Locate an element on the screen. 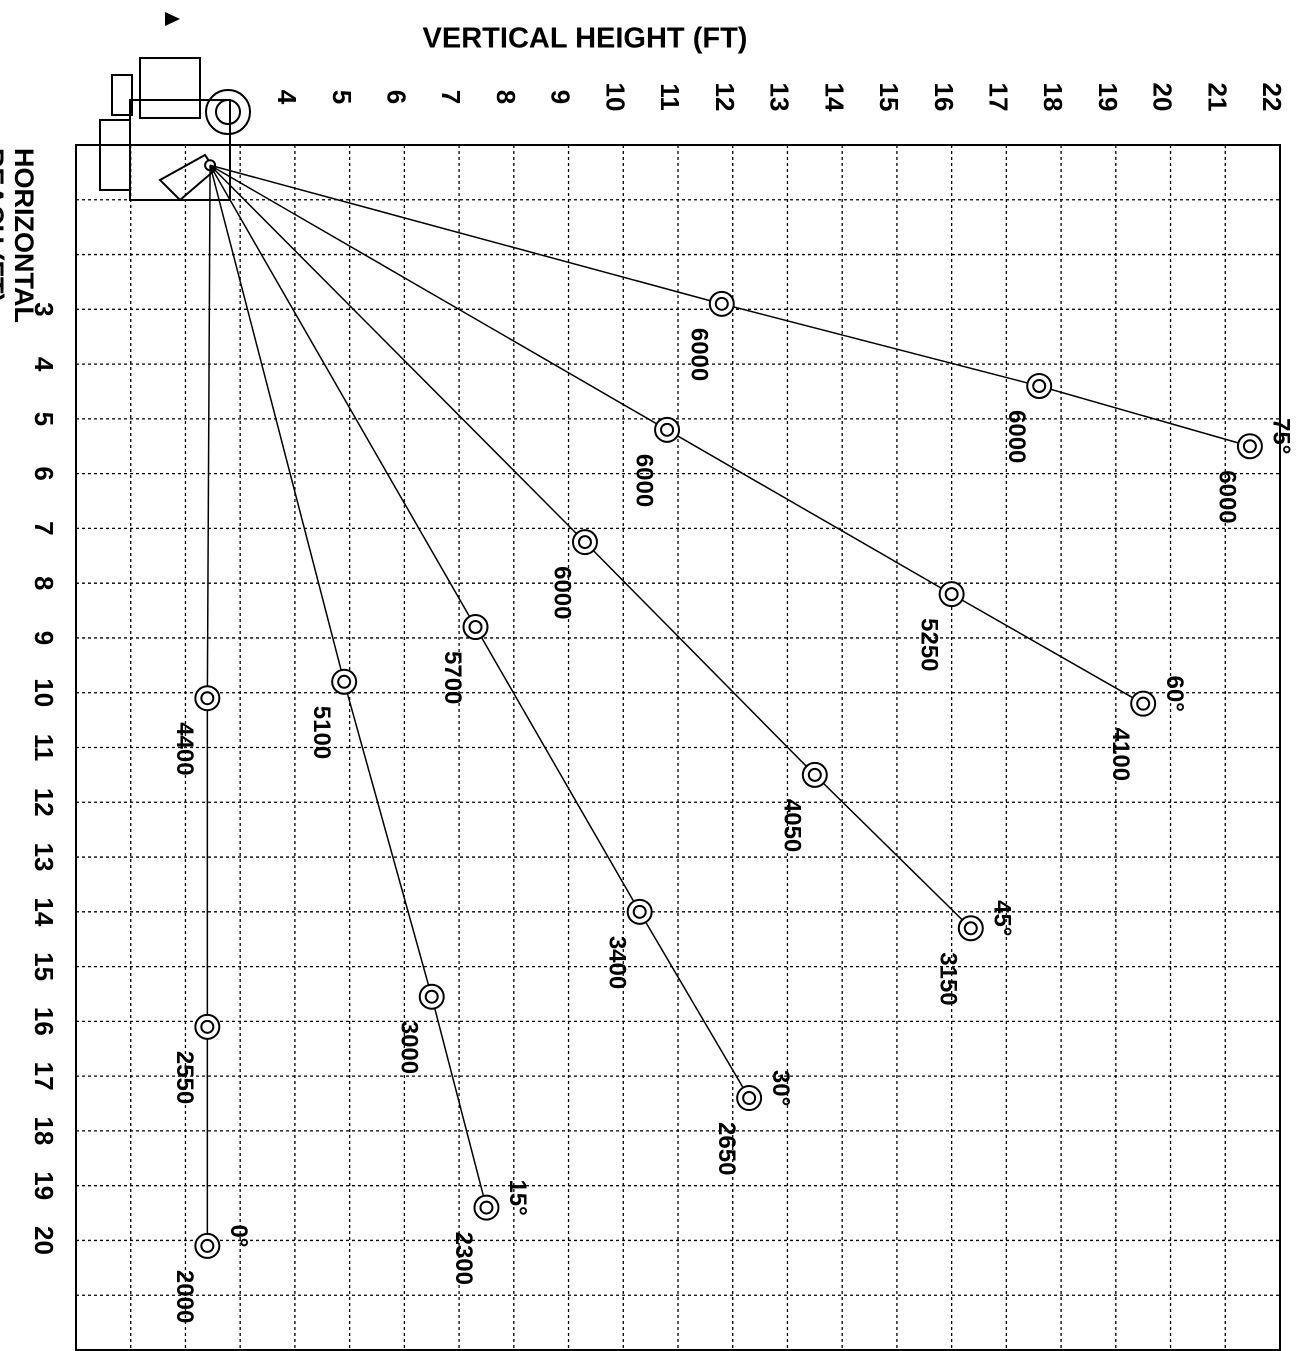 The width and height of the screenshot is (1309, 1351). x-tick-label: 12 is located at coordinates (725, 97).